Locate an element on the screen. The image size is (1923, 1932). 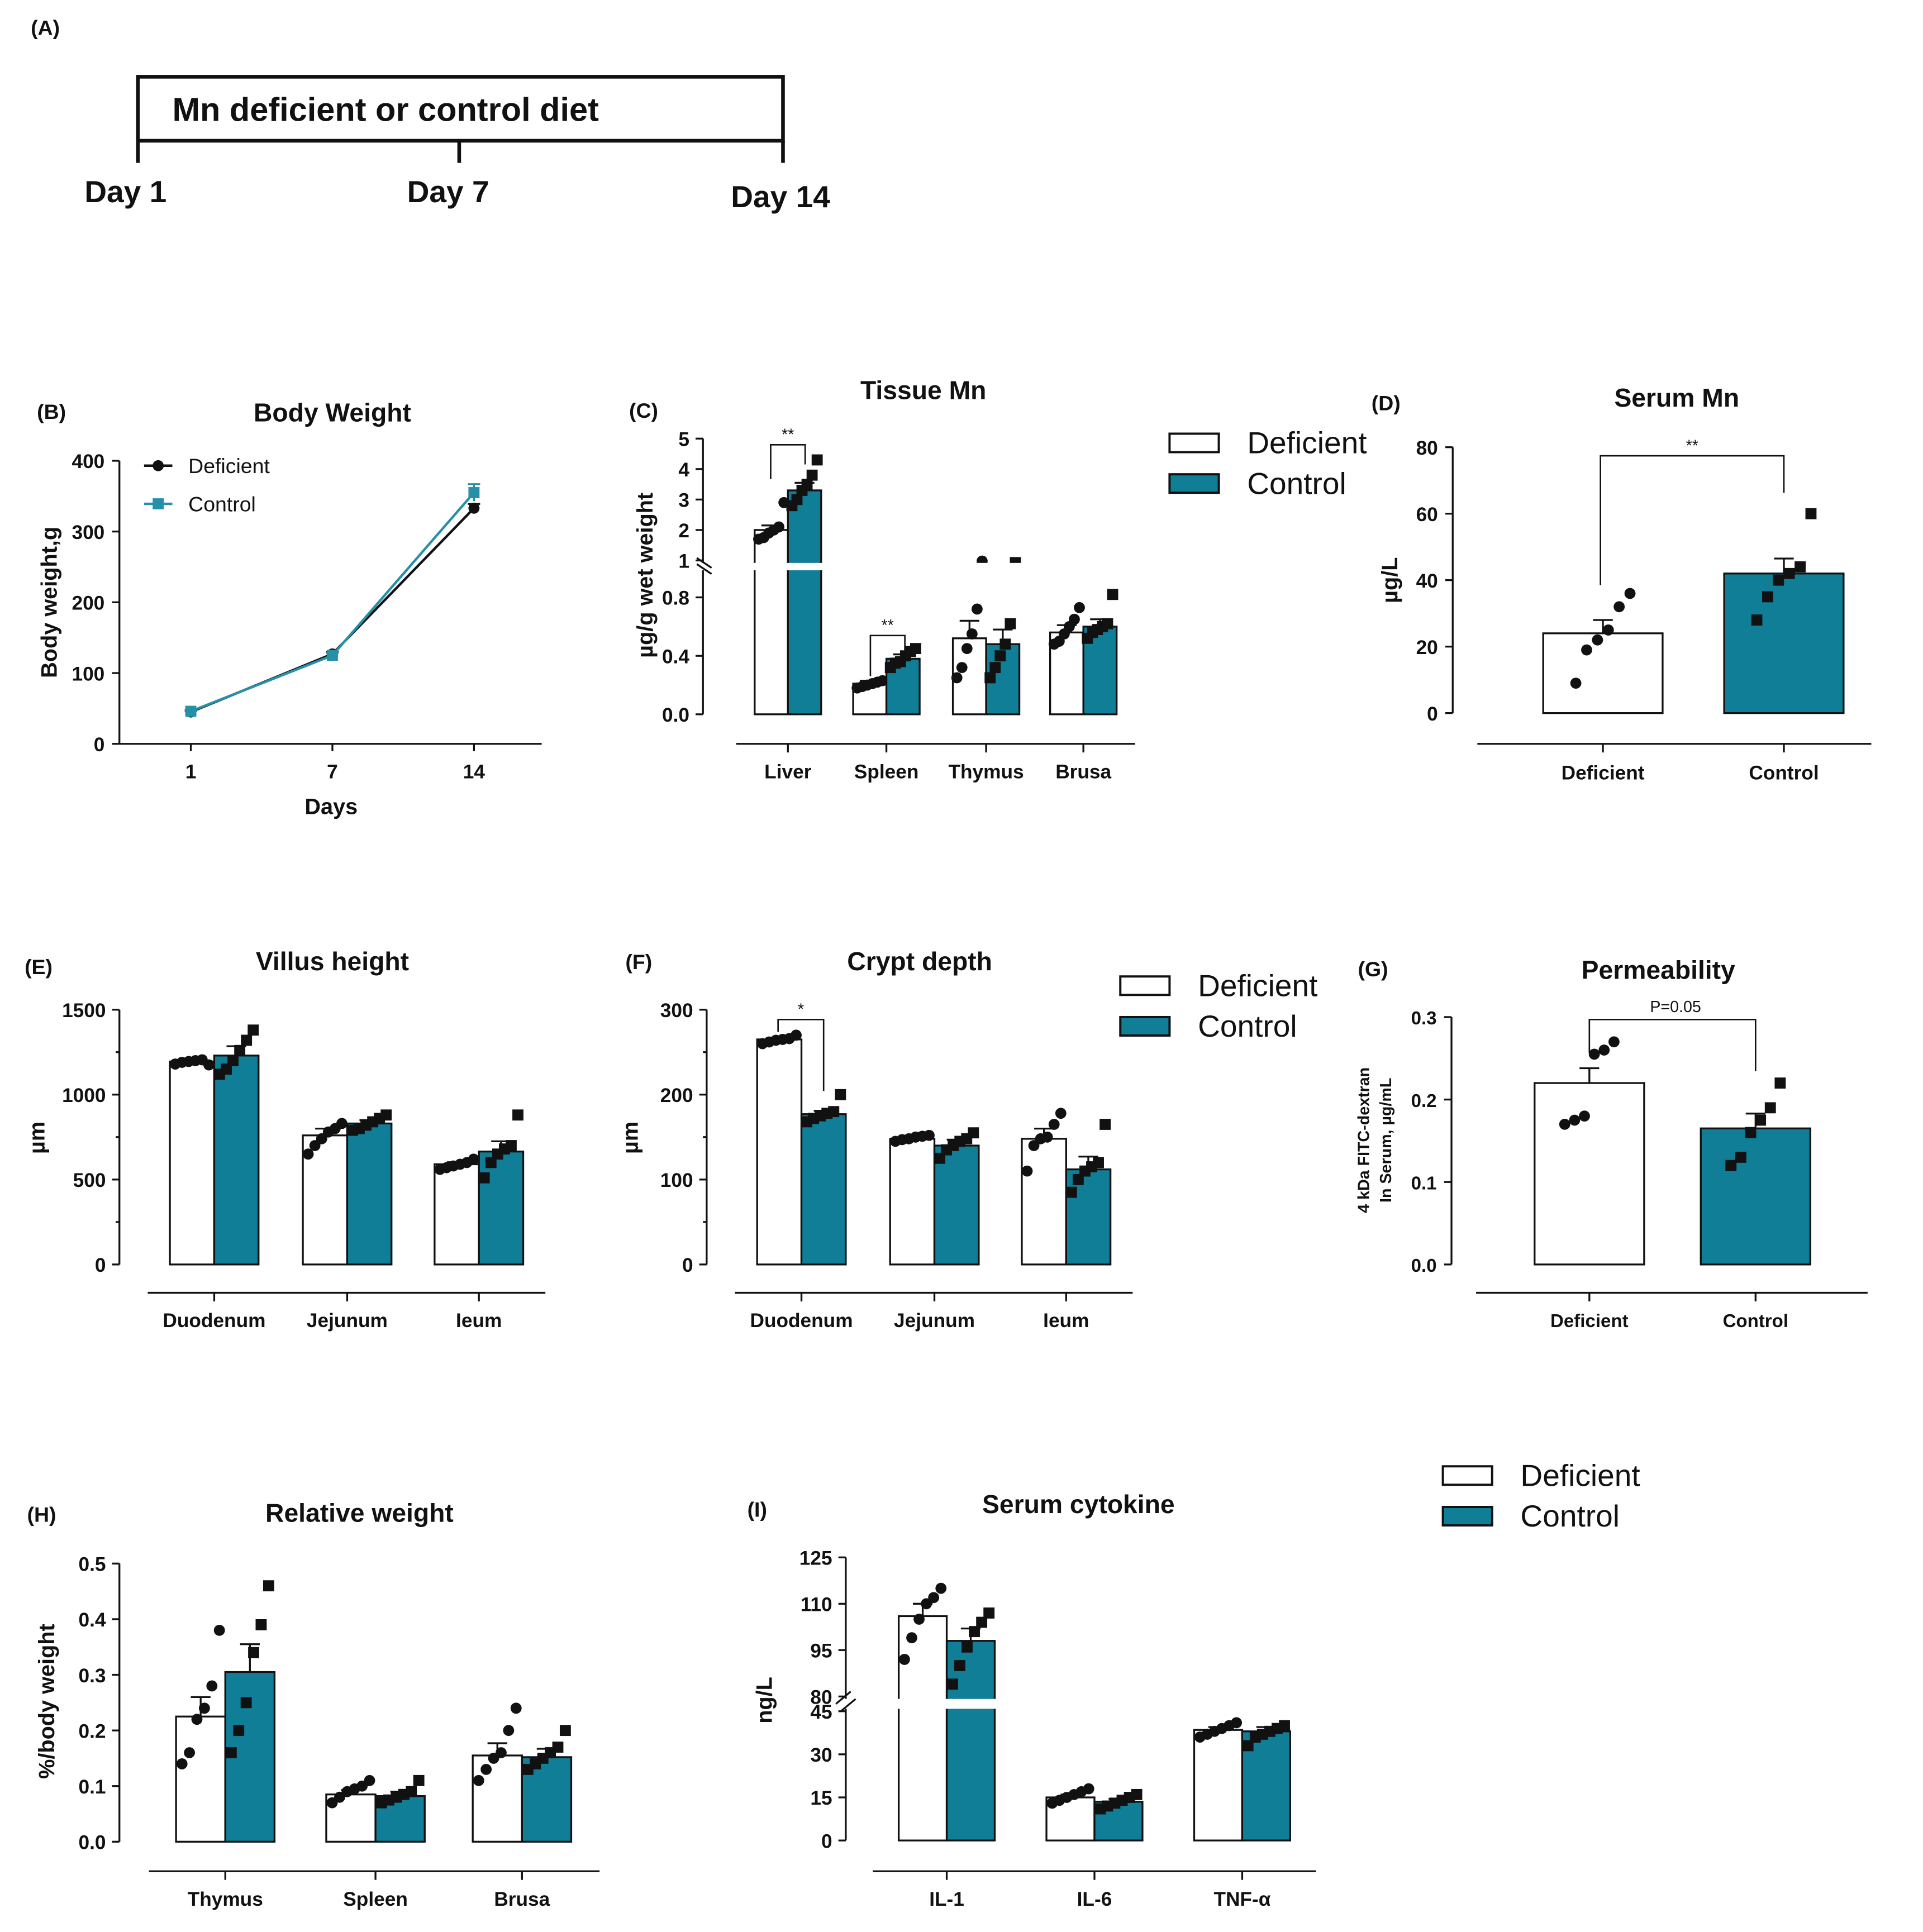
panel-label-f: (F) is located at coordinates (638, 962).